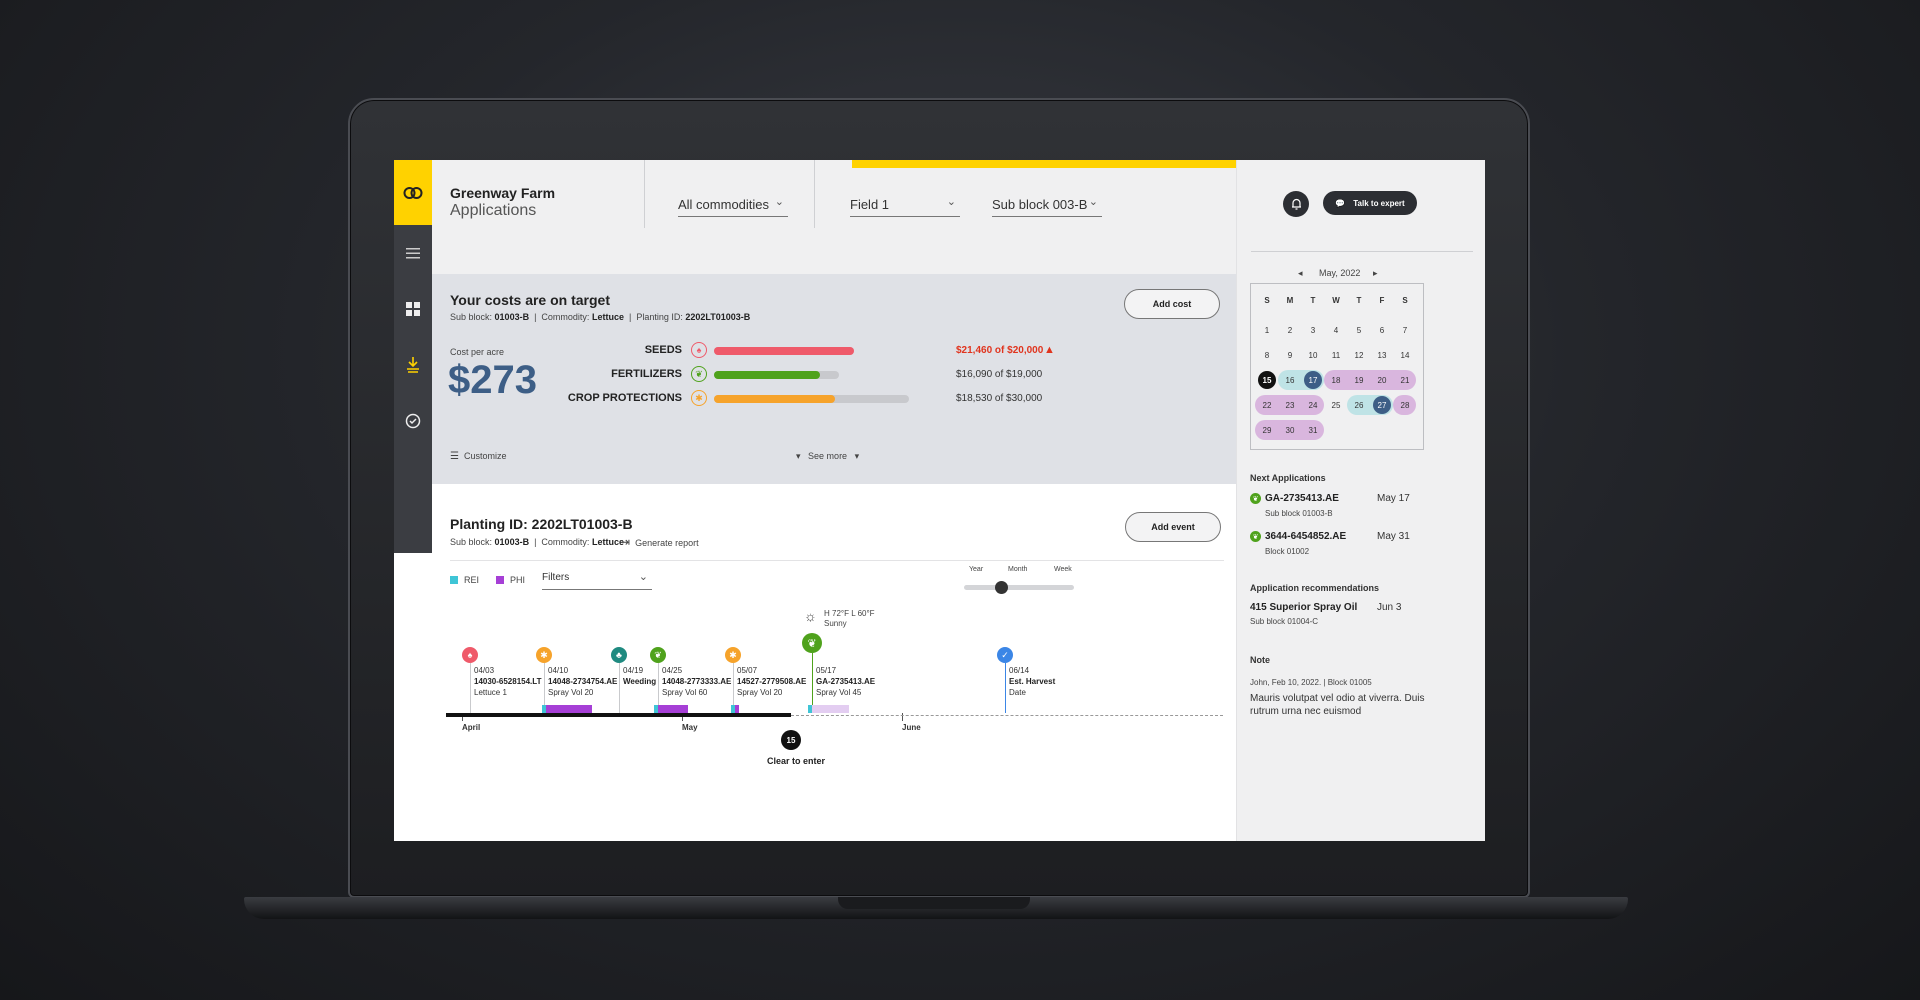 Image resolution: width=1920 pixels, height=1000 pixels. I want to click on calendar-day: 29, so click(1267, 430).